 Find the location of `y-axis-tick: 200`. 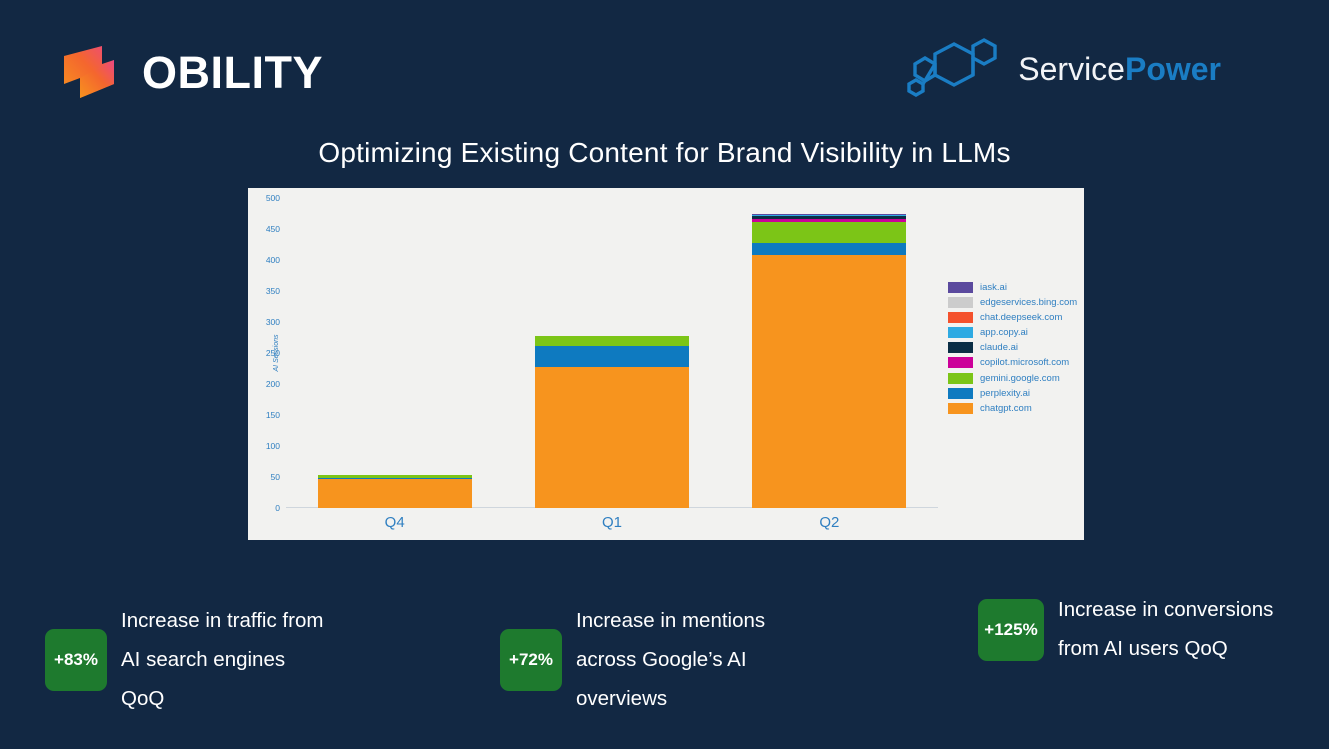

y-axis-tick: 200 is located at coordinates (272, 384).